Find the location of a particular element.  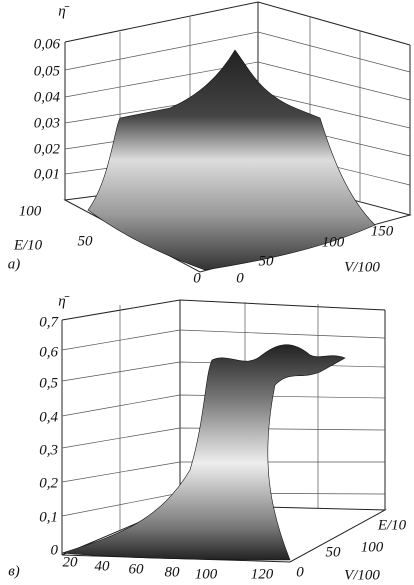

z-tick-label: 0,03 is located at coordinates (47, 123).